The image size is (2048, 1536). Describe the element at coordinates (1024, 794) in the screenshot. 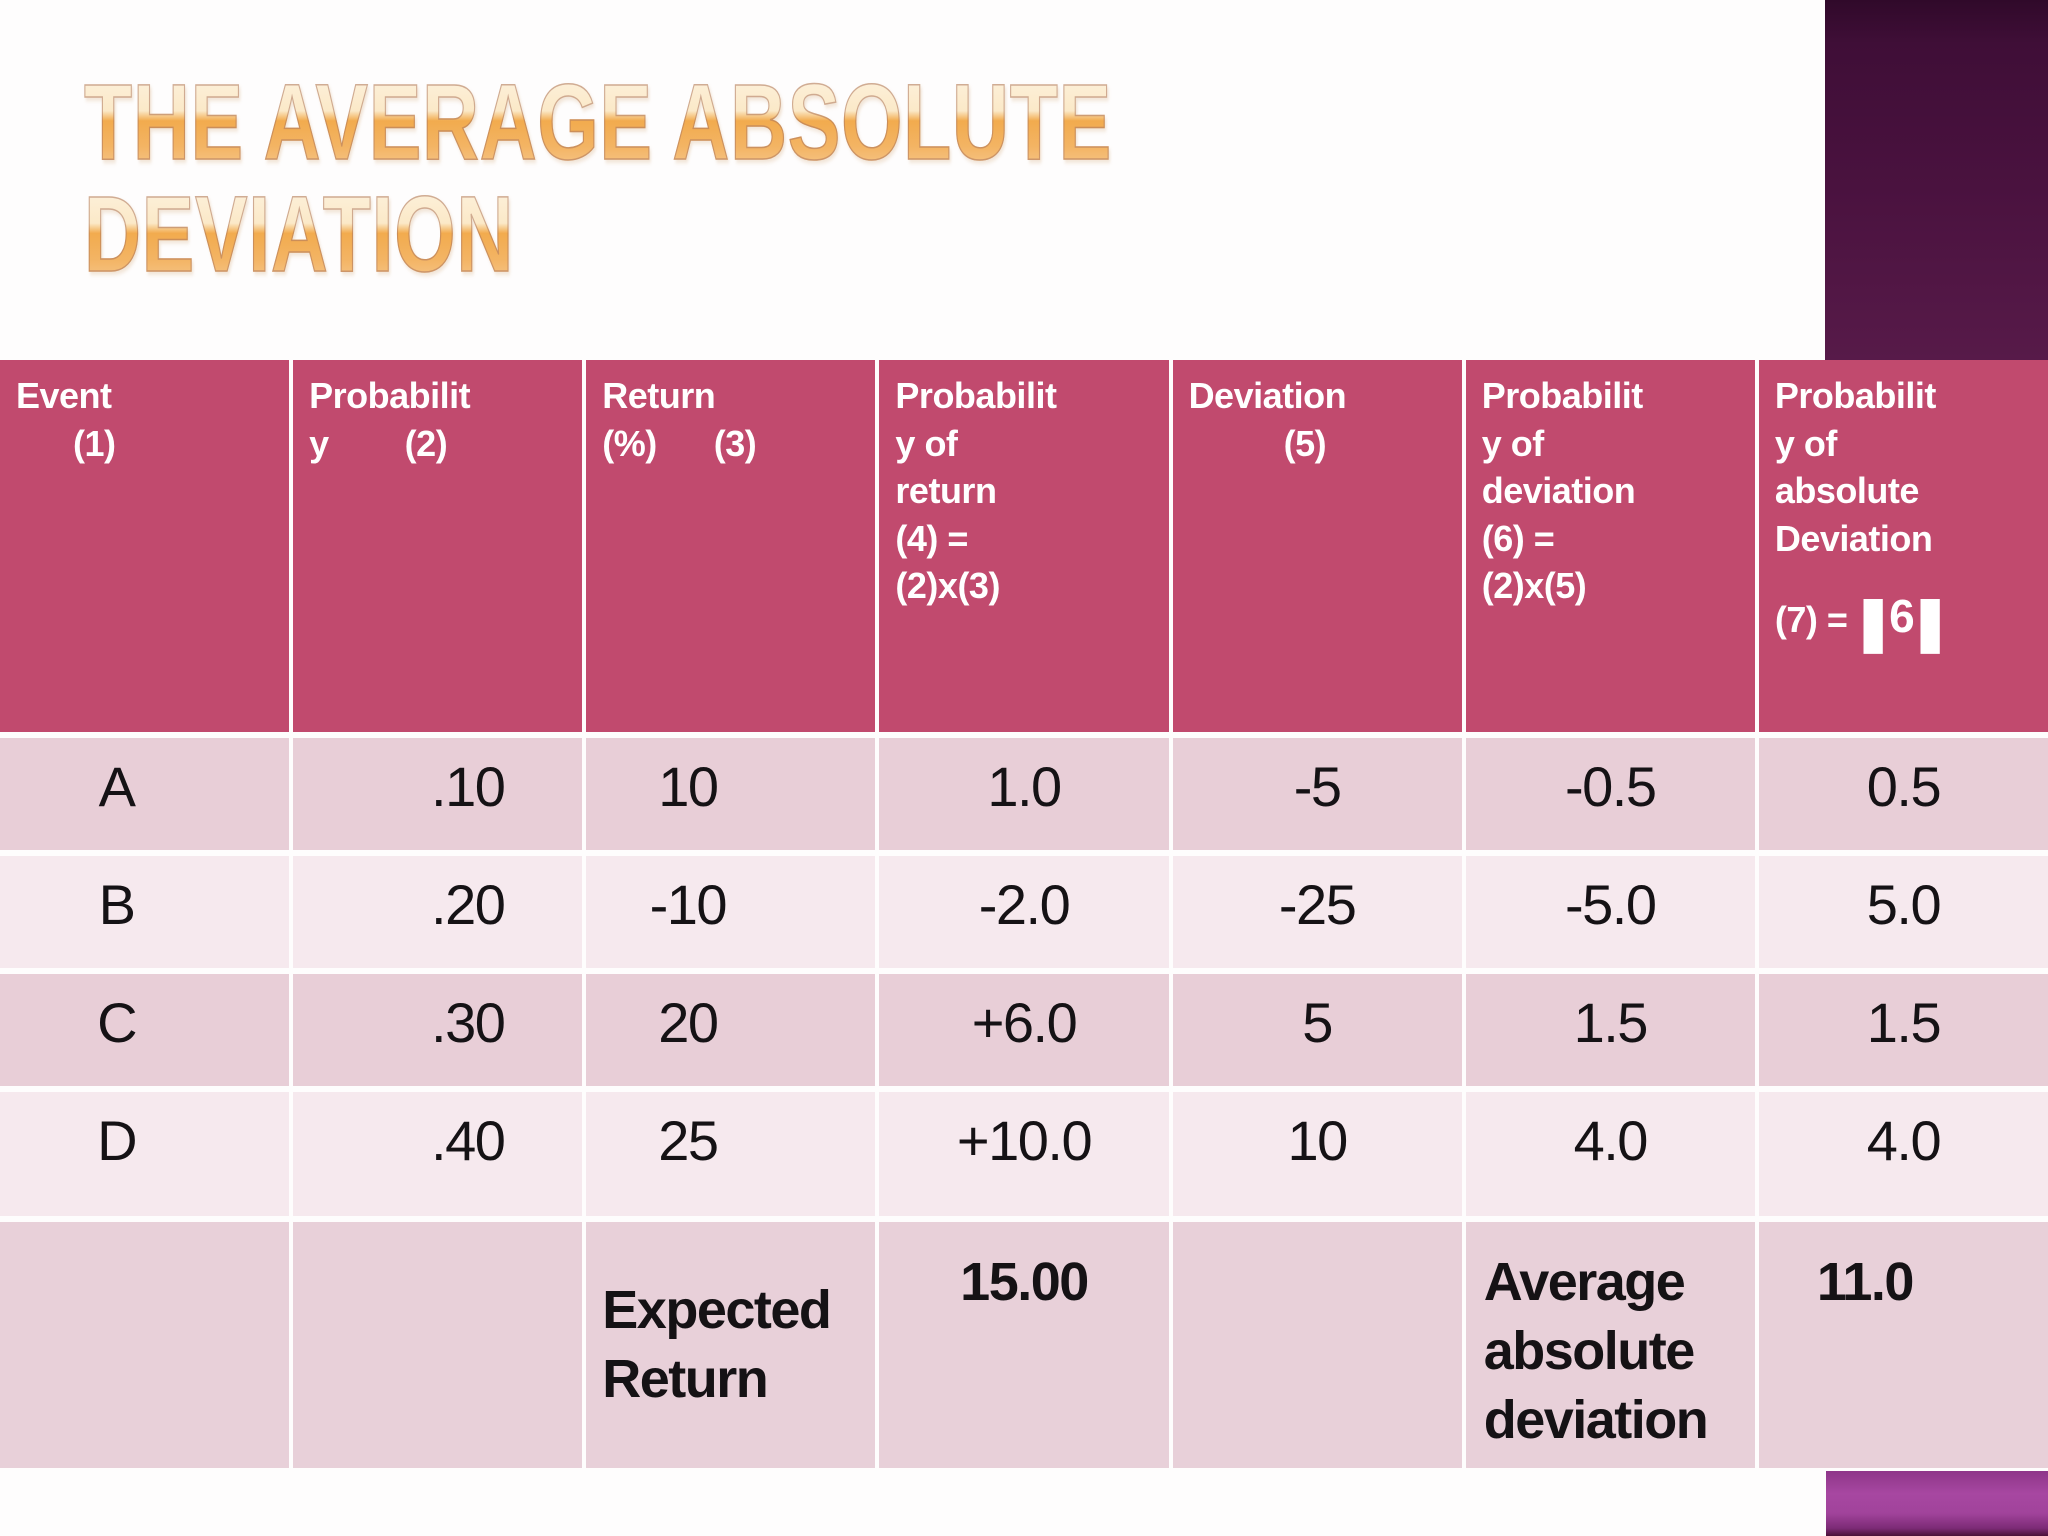

I see `data-cell: 1.0` at that location.